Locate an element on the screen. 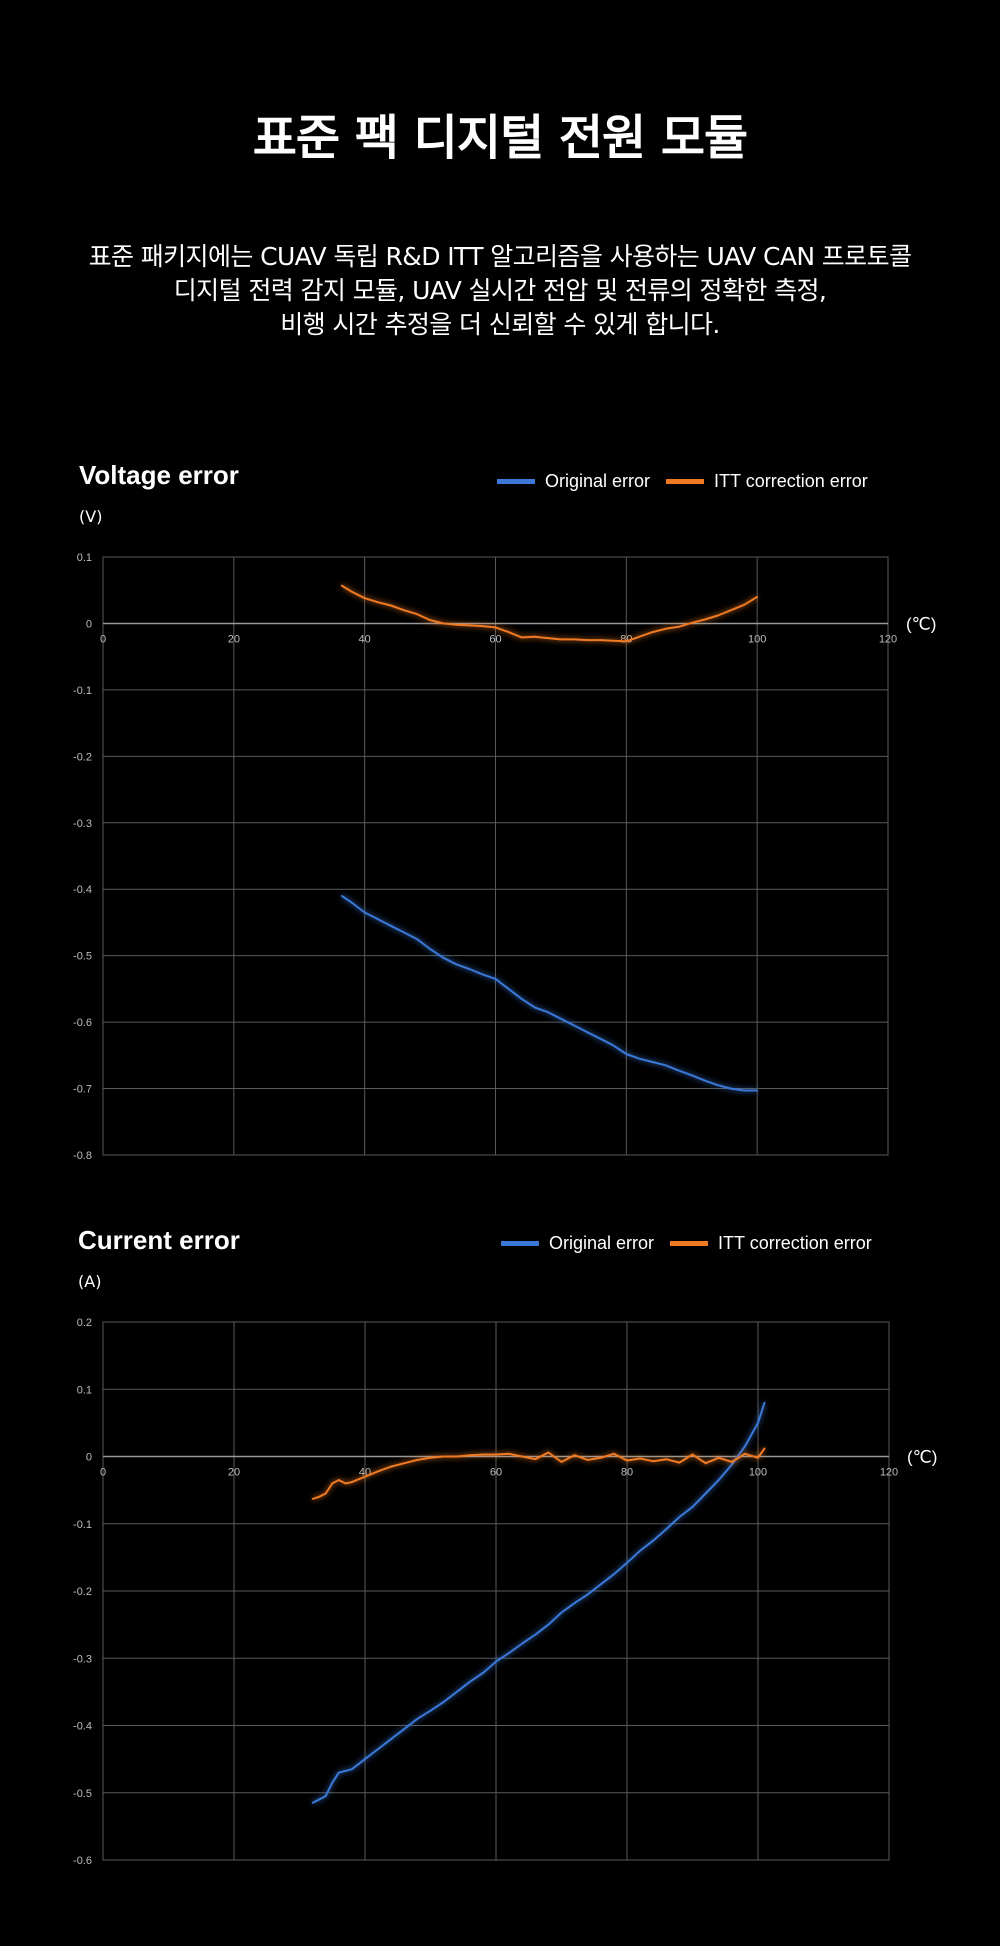  series-line-original is located at coordinates (539, 1603).